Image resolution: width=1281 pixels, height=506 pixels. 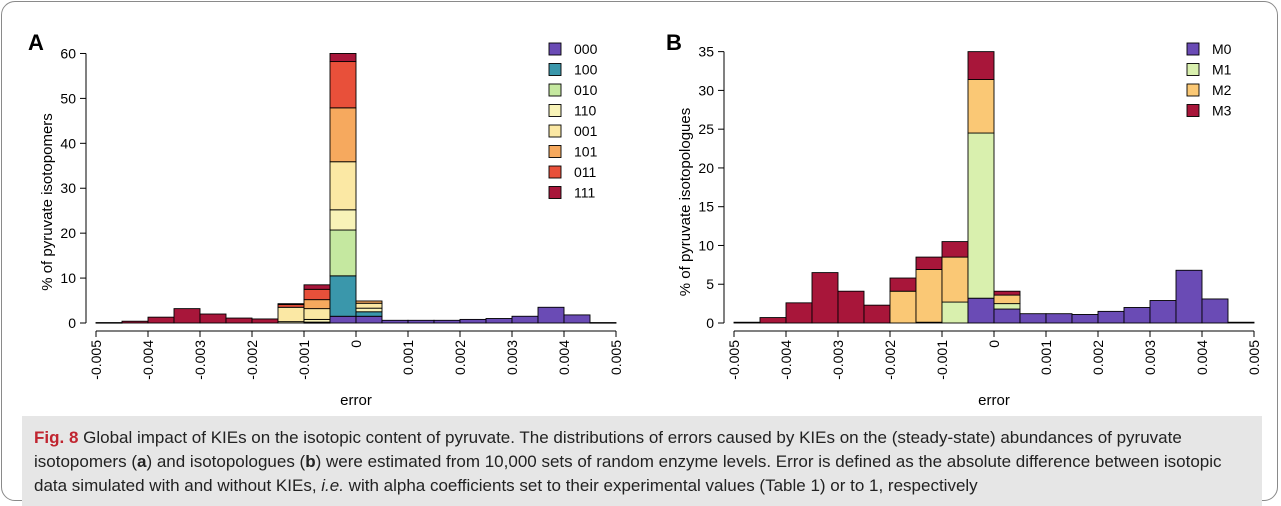 I want to click on legend-label-M2: M2, so click(x=1222, y=90).